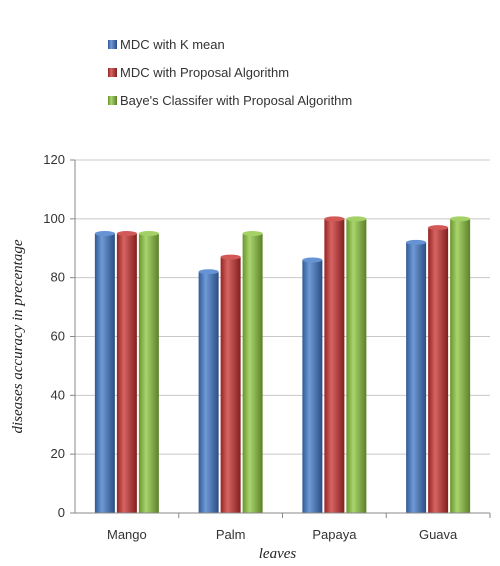 This screenshot has height=566, width=500. Describe the element at coordinates (58, 336) in the screenshot. I see `y-tick-label: 60` at that location.